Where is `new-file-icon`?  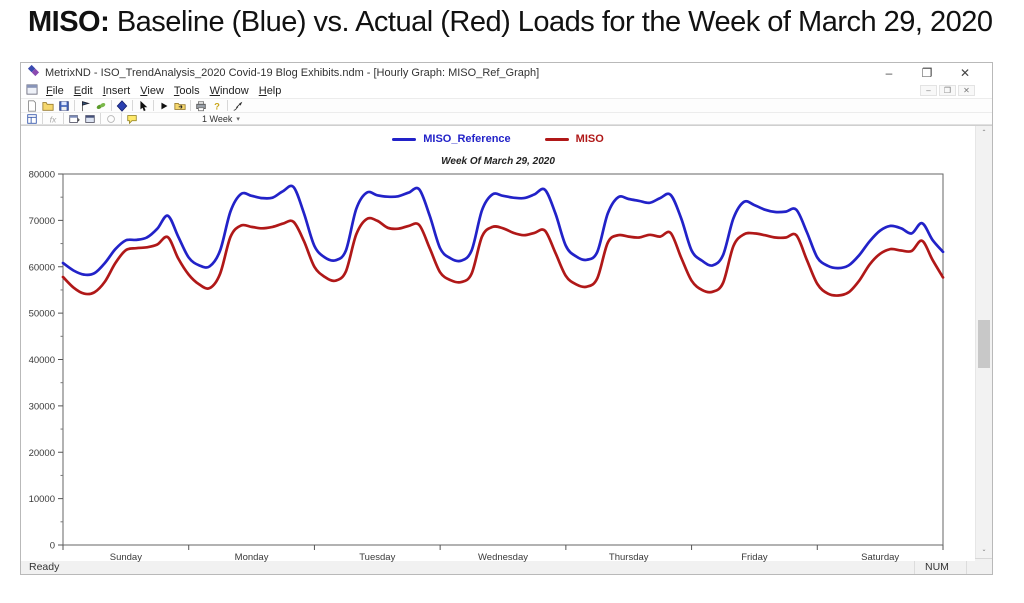 new-file-icon is located at coordinates (32, 105).